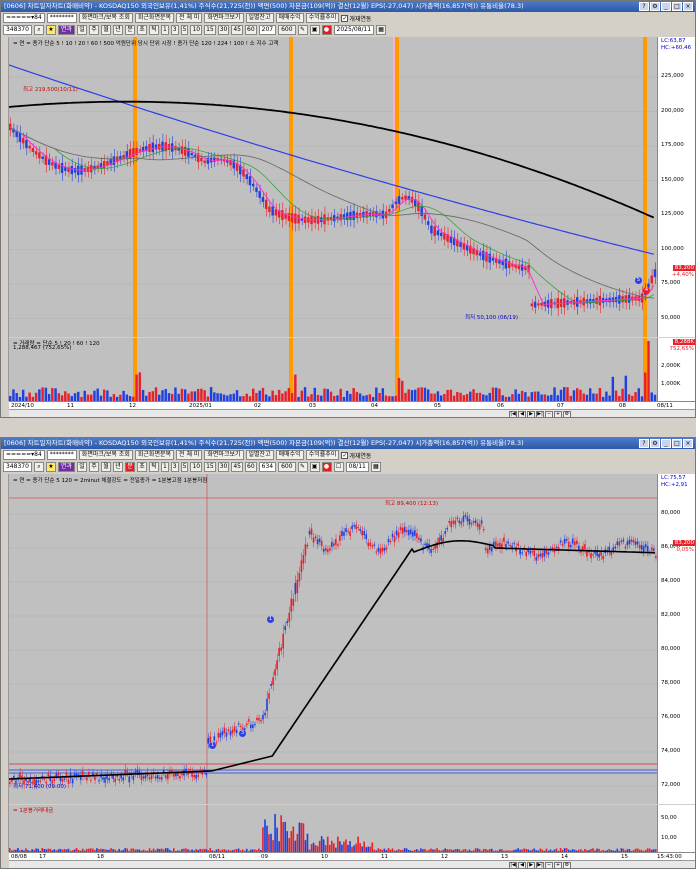 The image size is (696, 869). I want to click on zoom-out-icon: −, so click(549, 865).